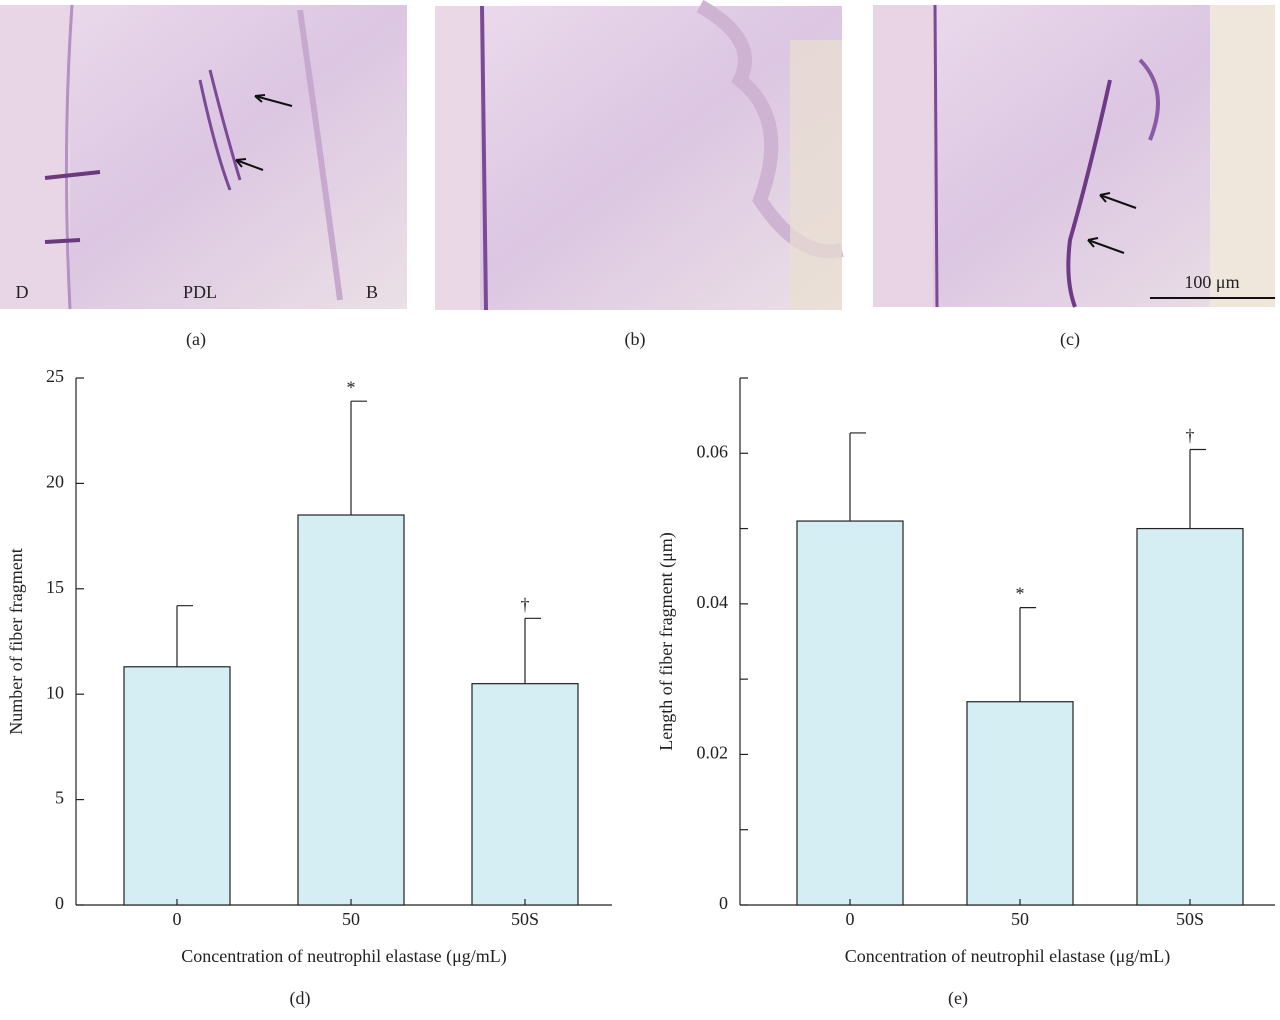  I want to click on y-tick-label: 5, so click(59, 798).